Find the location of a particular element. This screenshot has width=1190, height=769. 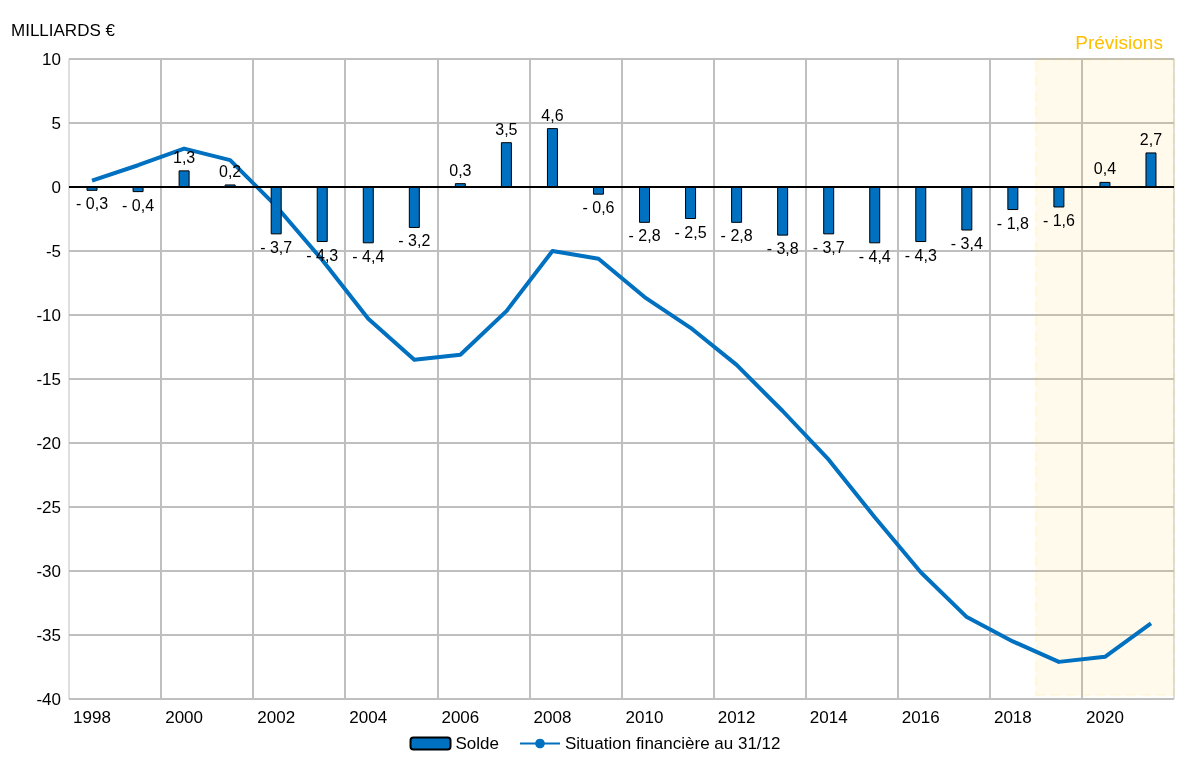

legend-label: Situation financière au 31/12 is located at coordinates (673, 743).